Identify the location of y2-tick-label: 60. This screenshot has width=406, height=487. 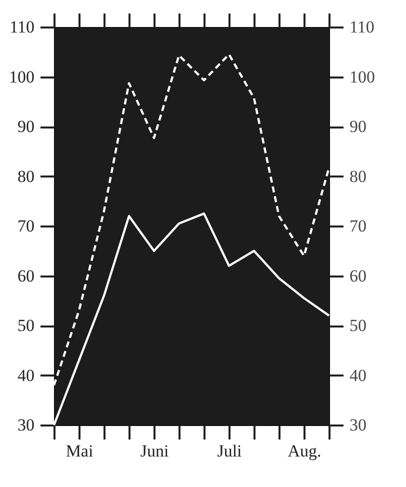
(358, 276).